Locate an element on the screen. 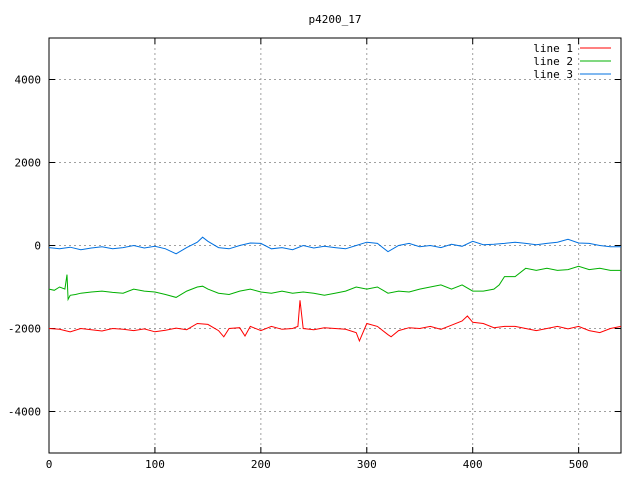 Image resolution: width=640 pixels, height=480 pixels. y-tick-label: -4000 is located at coordinates (24, 412).